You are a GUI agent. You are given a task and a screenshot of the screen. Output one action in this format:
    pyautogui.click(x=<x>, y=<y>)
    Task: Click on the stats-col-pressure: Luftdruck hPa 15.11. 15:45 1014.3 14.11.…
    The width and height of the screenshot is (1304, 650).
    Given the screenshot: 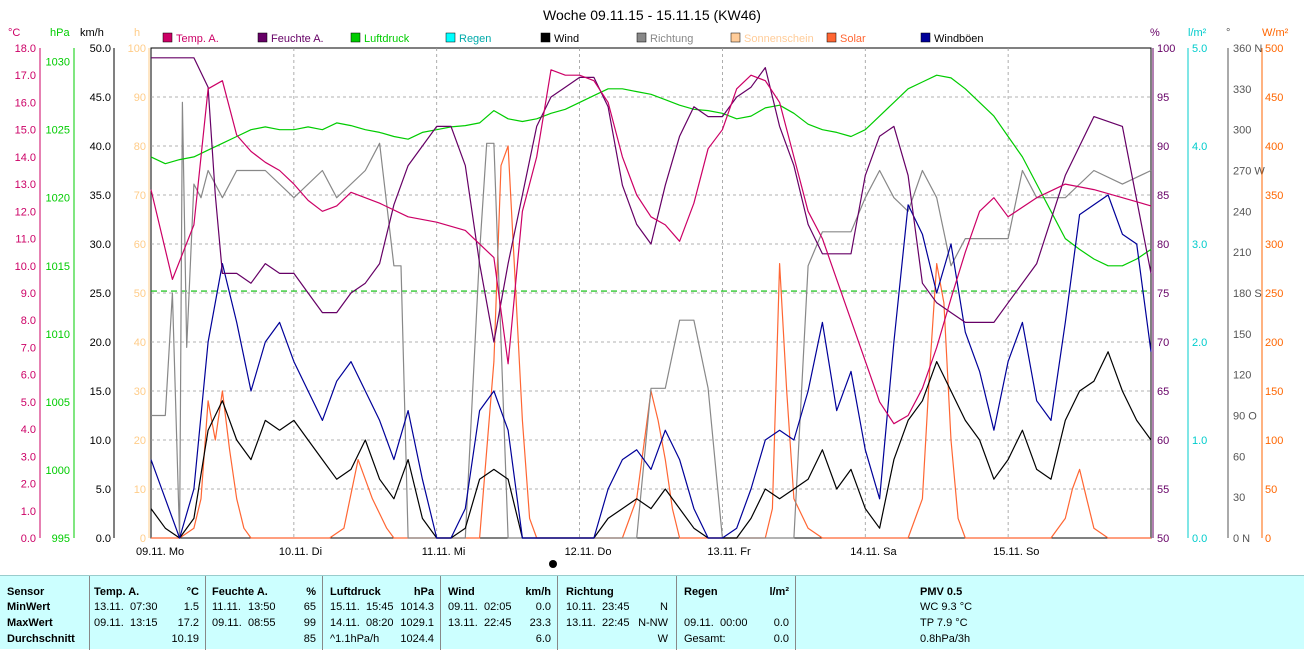 What is the action you would take?
    pyautogui.click(x=382, y=613)
    